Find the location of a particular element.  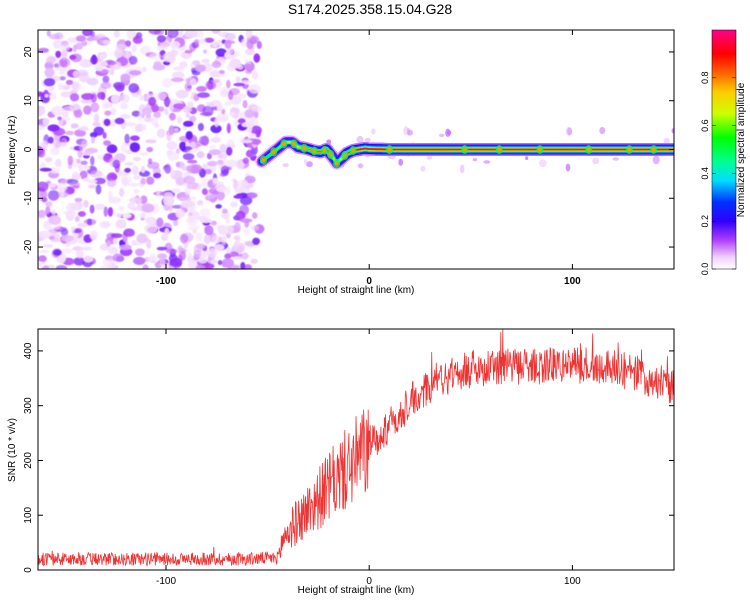

colorbar-tick-label: 0.2 is located at coordinates (705, 221).